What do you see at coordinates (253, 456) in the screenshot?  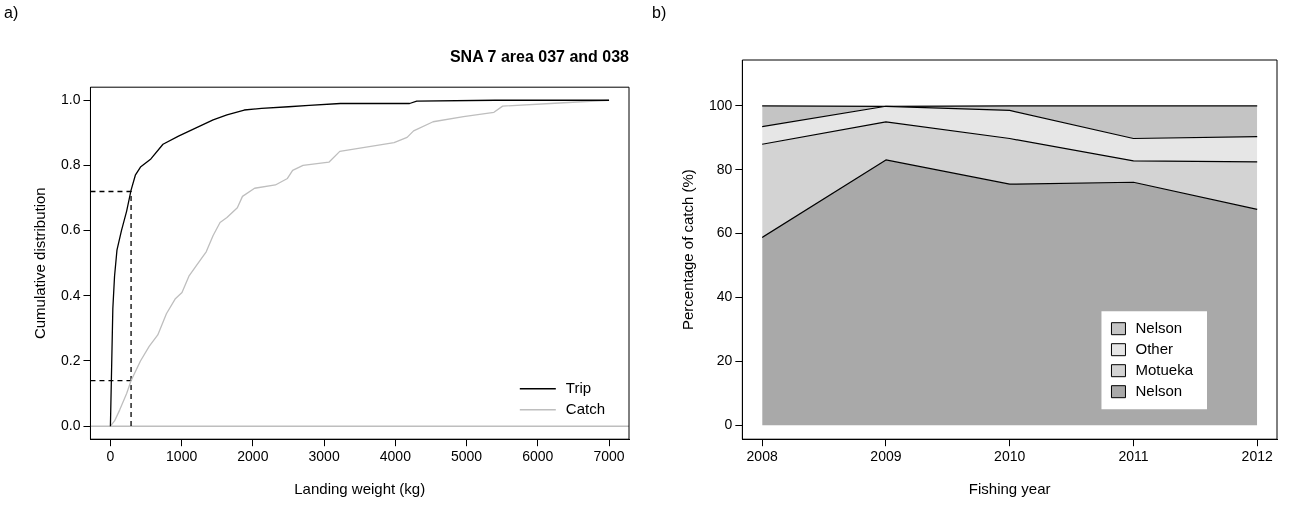 I see `x-tick-label: 2000` at bounding box center [253, 456].